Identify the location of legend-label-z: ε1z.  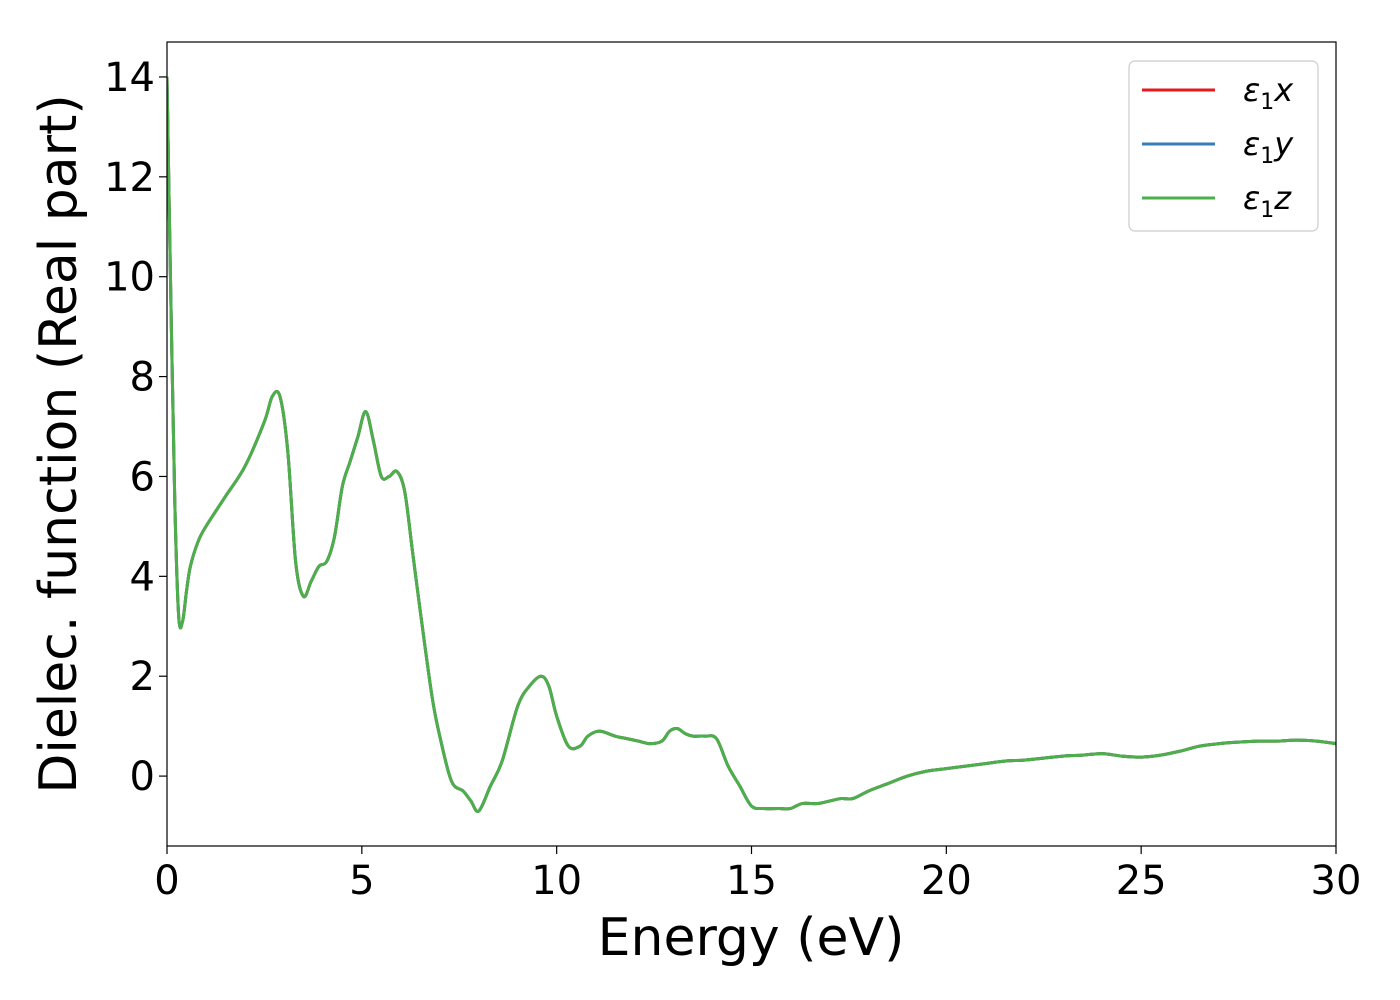
(1267, 201).